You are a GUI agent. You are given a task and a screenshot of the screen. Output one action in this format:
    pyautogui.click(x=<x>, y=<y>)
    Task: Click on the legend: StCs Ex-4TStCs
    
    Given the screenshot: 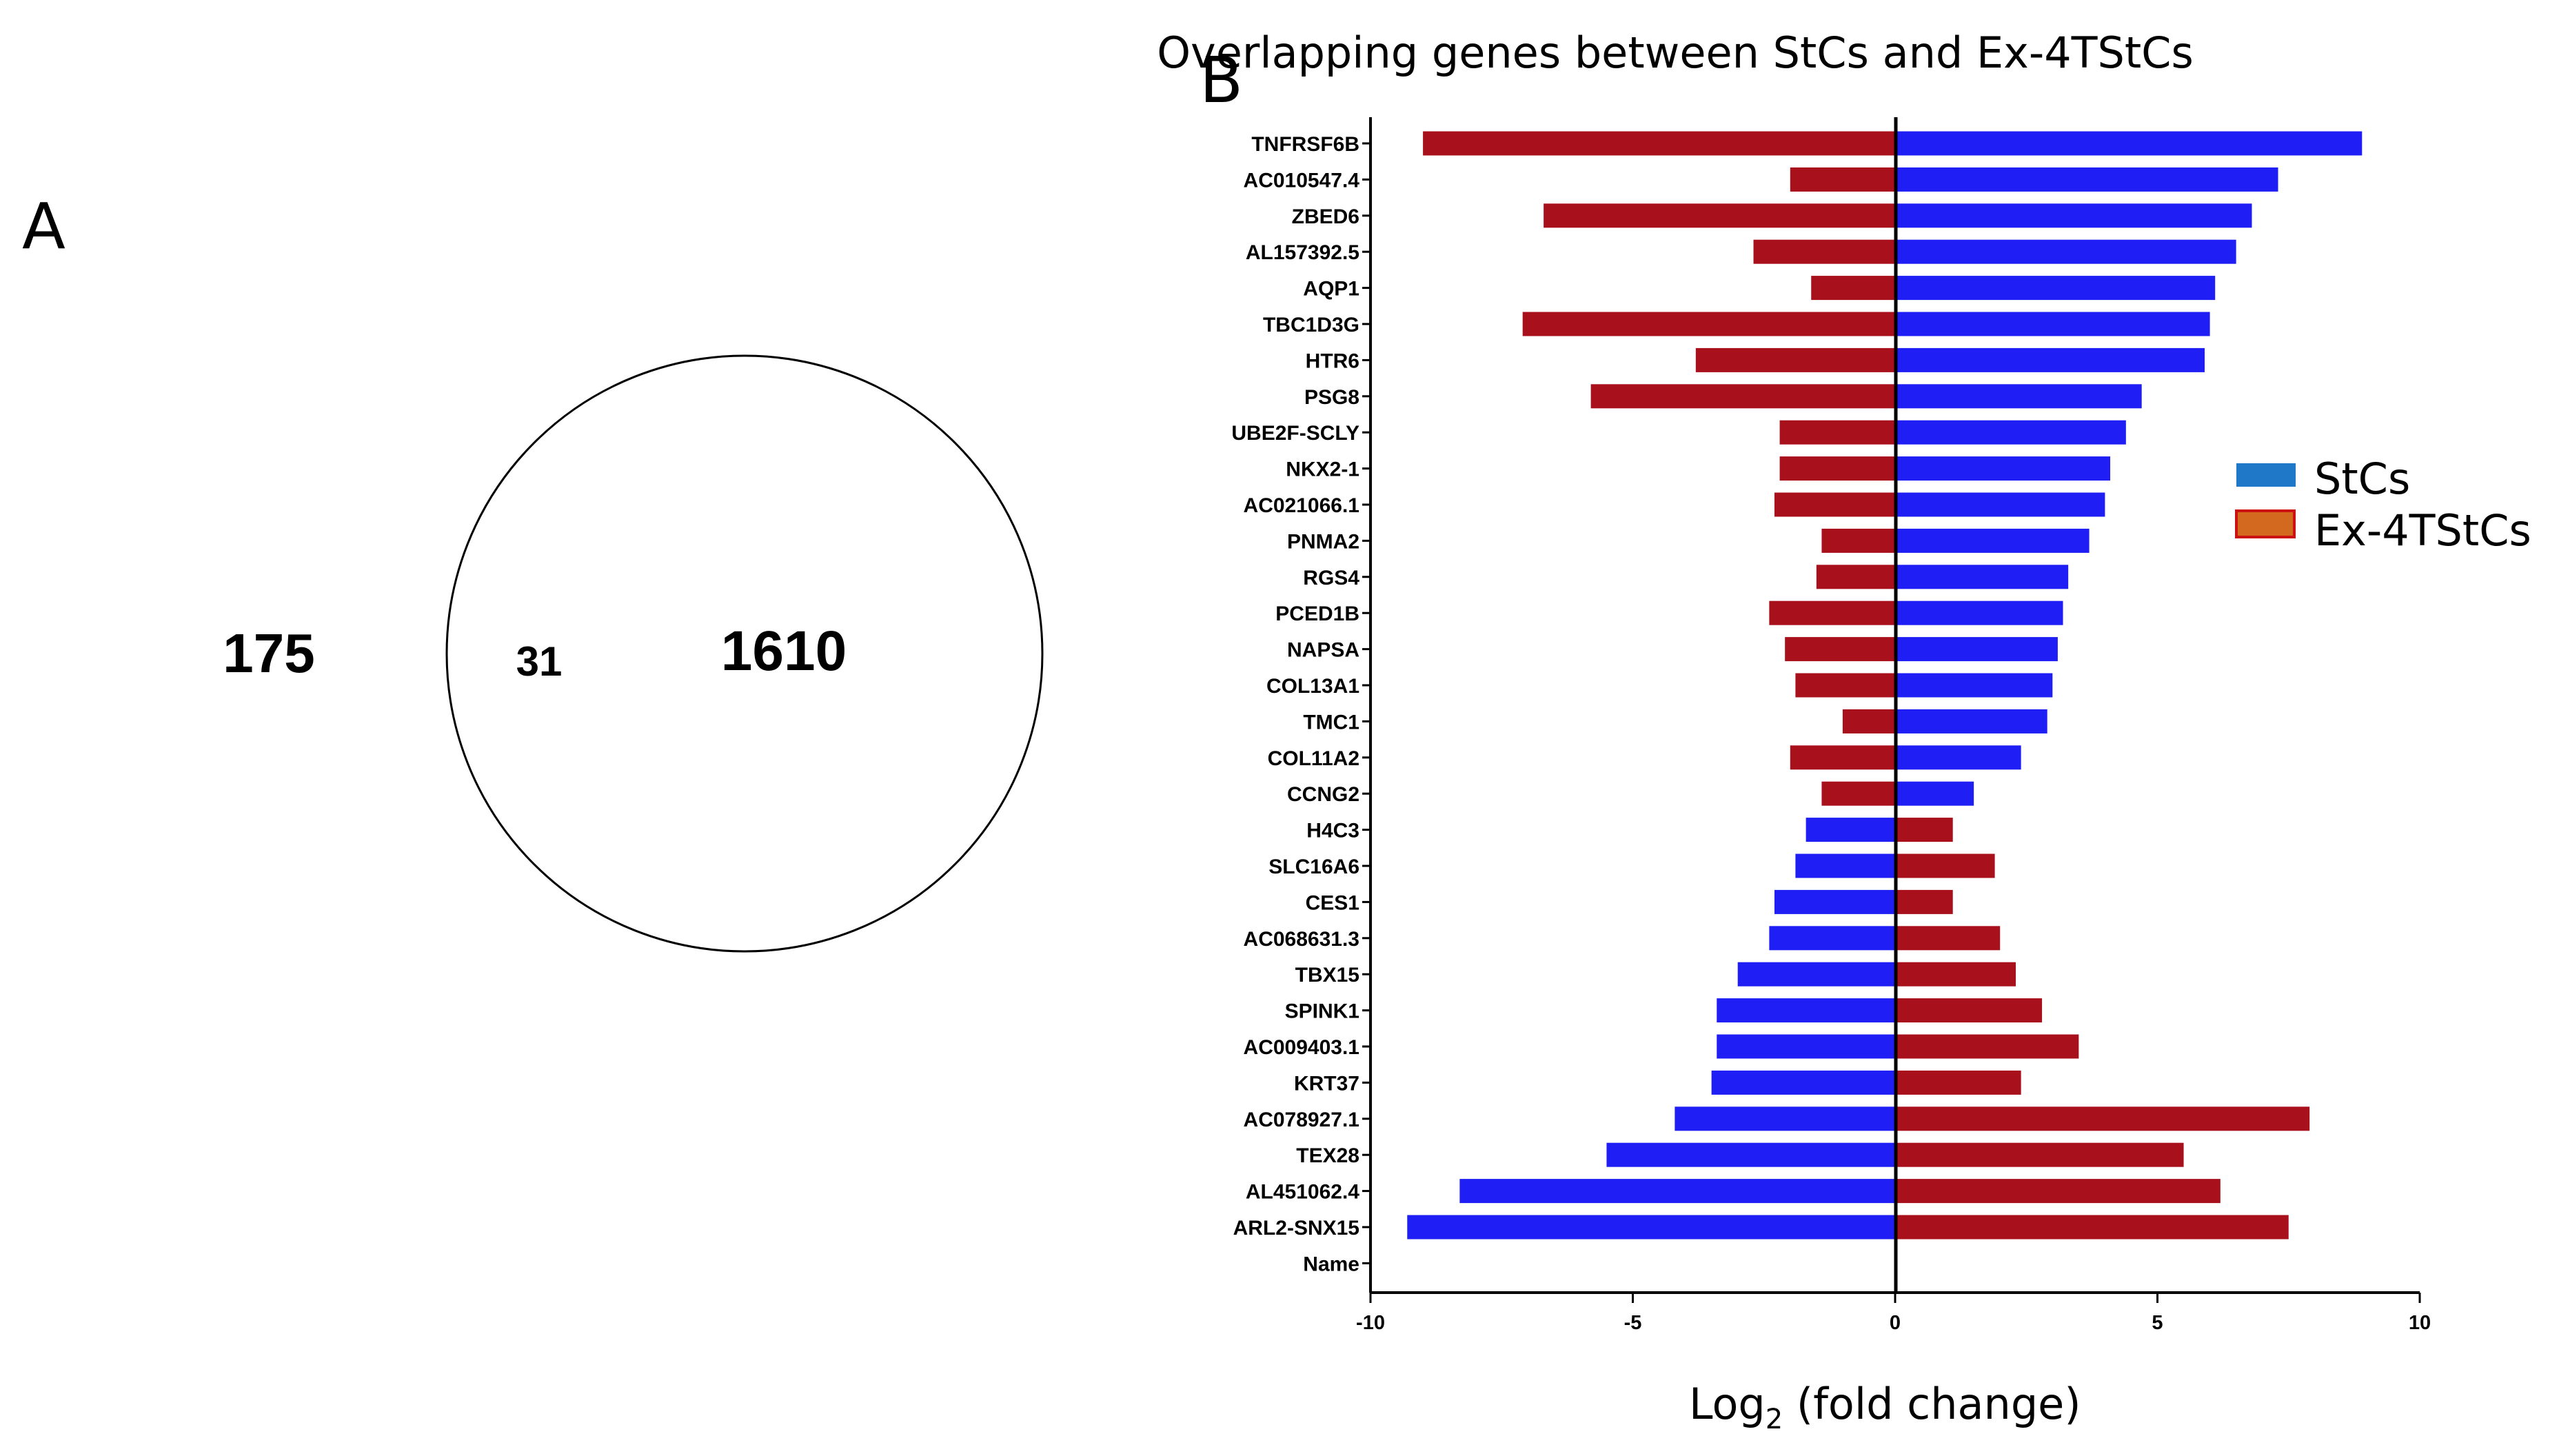 What is the action you would take?
    pyautogui.click(x=2383, y=505)
    